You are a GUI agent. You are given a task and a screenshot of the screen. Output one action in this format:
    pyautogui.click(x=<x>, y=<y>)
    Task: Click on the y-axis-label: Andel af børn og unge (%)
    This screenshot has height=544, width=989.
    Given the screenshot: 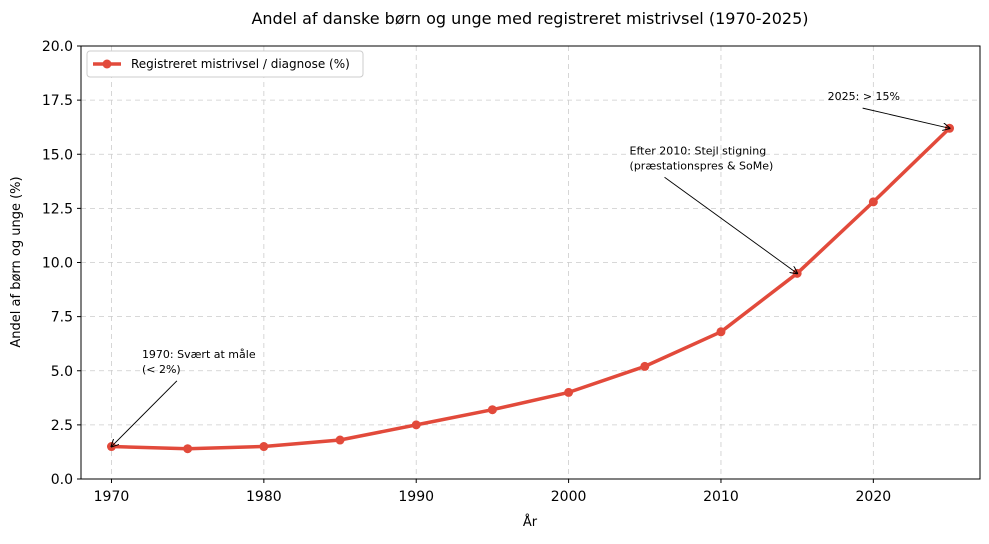 What is the action you would take?
    pyautogui.click(x=16, y=261)
    